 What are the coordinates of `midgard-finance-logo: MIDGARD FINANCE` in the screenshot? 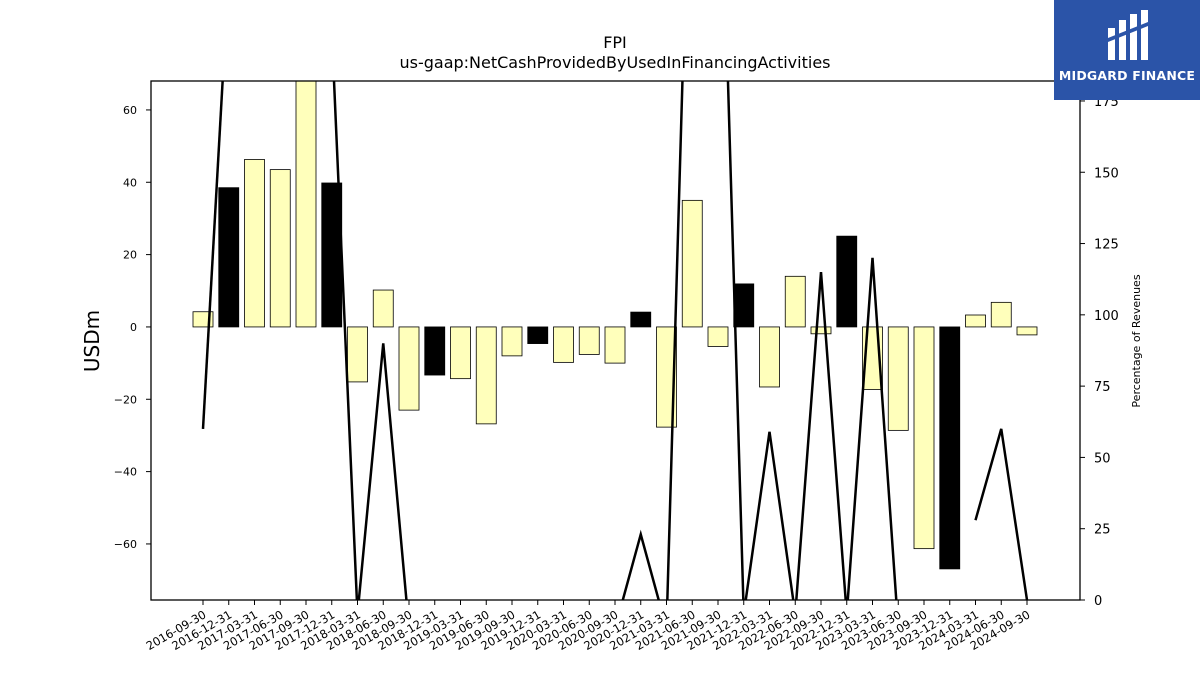 It's located at (1127, 50).